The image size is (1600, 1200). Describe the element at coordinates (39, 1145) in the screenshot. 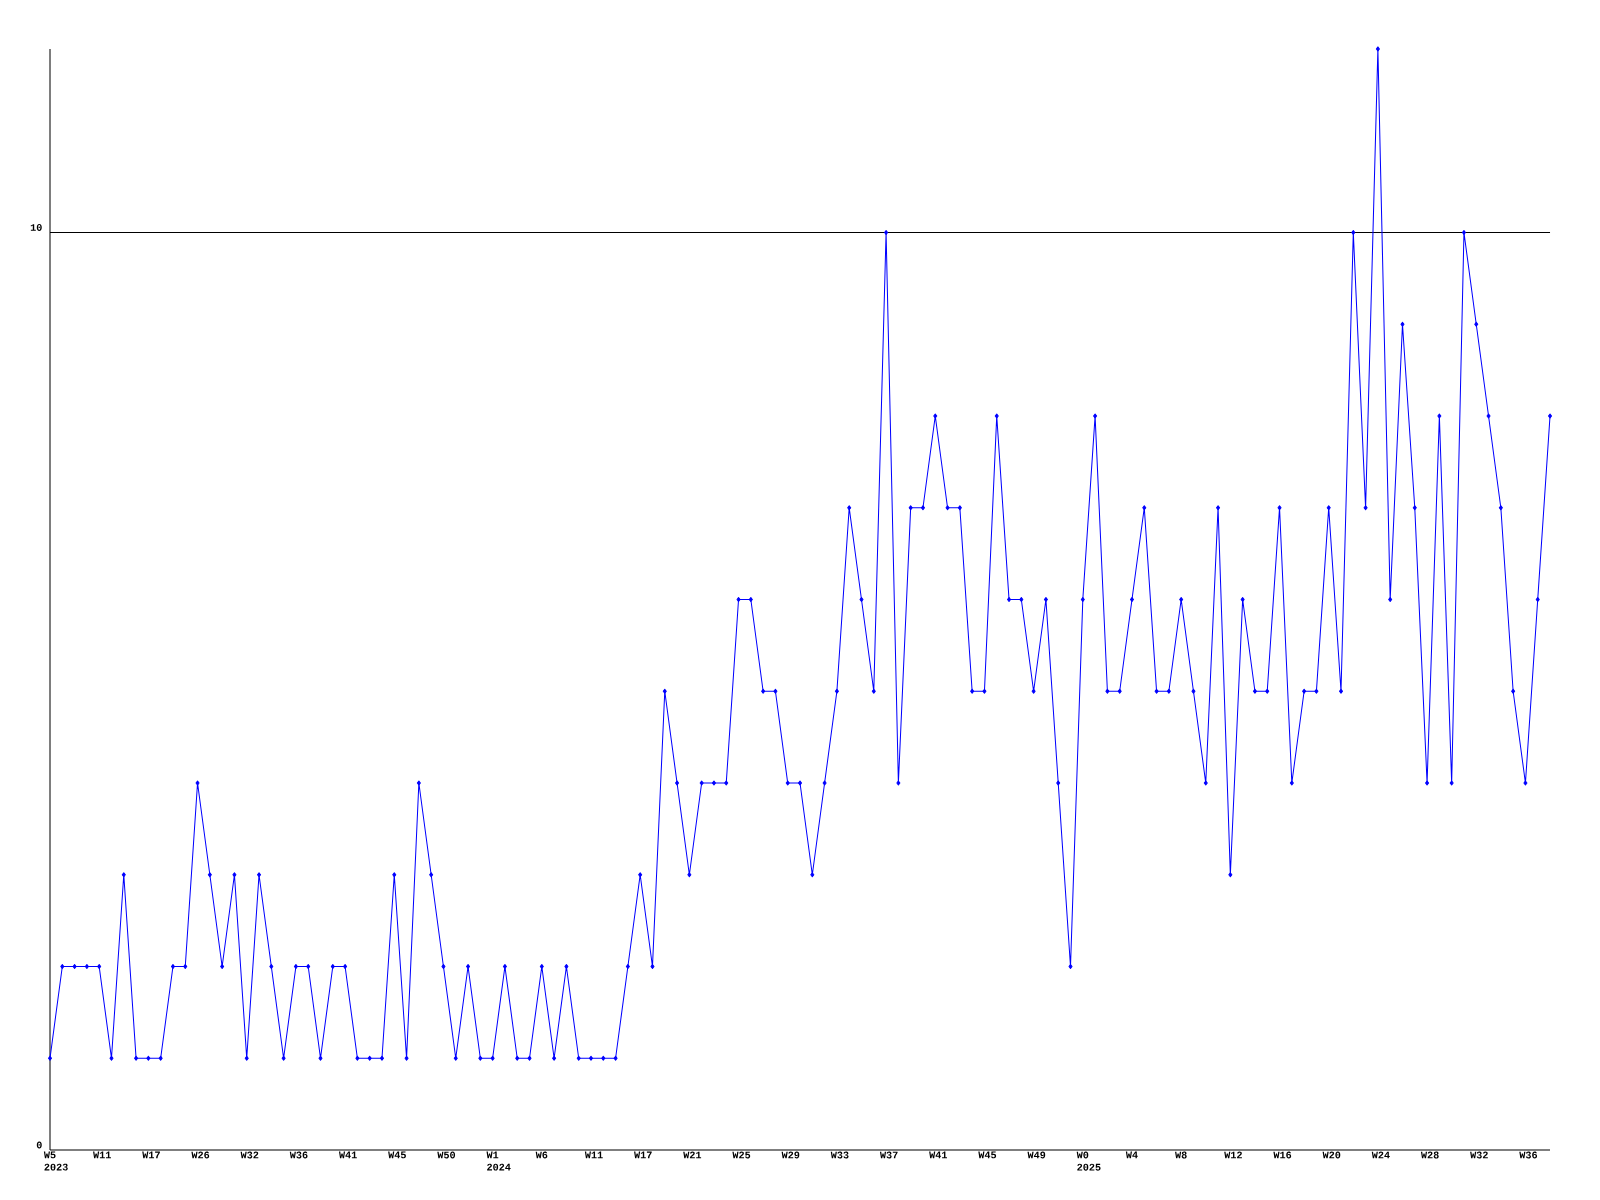

I see `y-tick-label: 0` at that location.